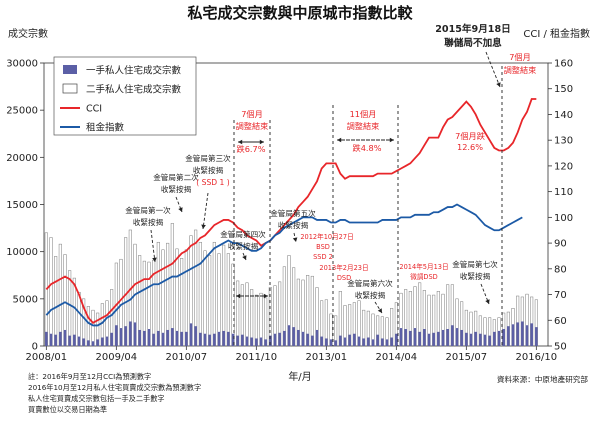 The image size is (600, 422). I want to click on chart-title: 私宅成交宗數與中原城市指數比較, so click(299, 13).